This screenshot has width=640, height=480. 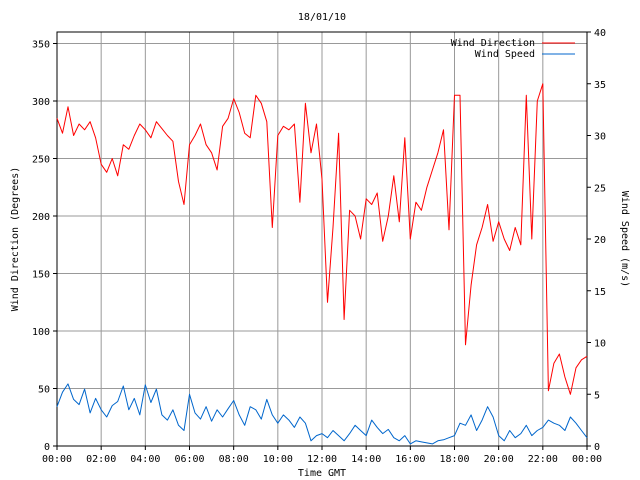 I want to click on legend: Wind Direction Wind Speed, so click(x=513, y=49).